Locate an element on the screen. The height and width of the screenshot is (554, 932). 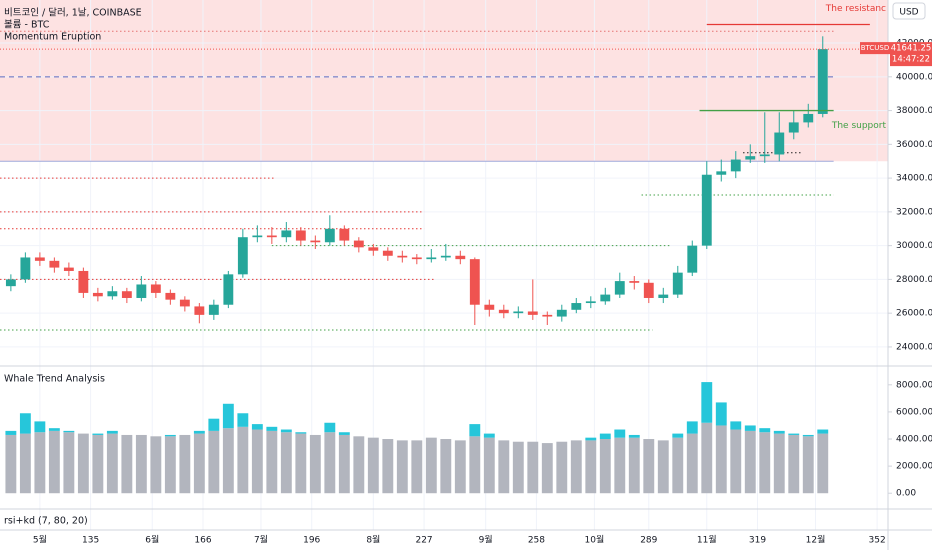
x-tick-label: 11월 is located at coordinates (707, 540).